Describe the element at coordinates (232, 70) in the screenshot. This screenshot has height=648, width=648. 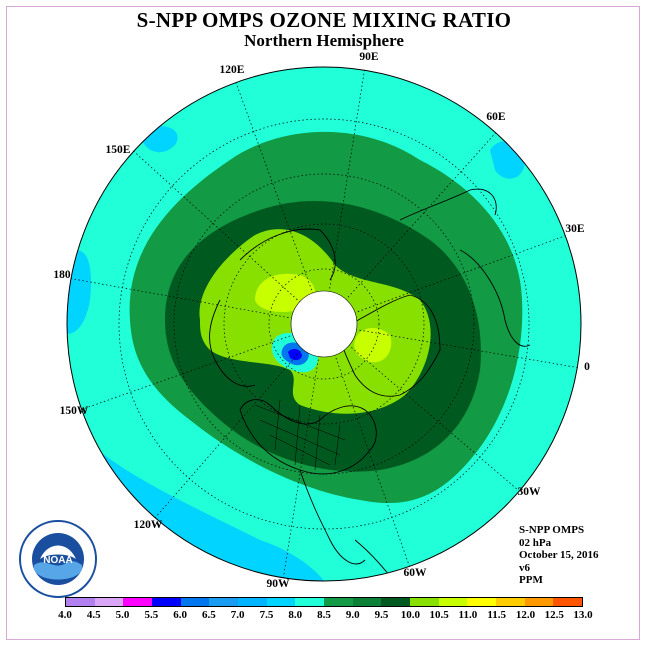
I see `lon-label-120e: 120E` at that location.